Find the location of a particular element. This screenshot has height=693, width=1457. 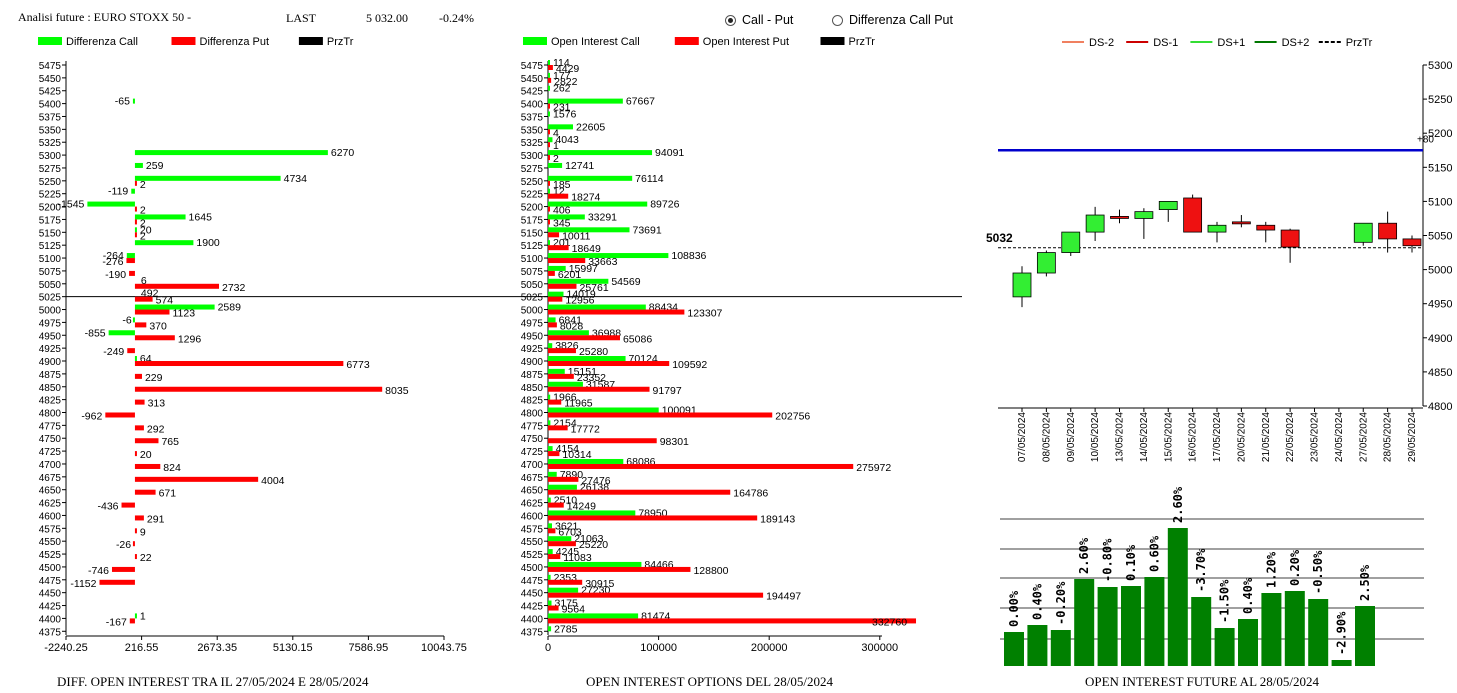

chart1-y-tick-label: 4500 is located at coordinates (50, 568).